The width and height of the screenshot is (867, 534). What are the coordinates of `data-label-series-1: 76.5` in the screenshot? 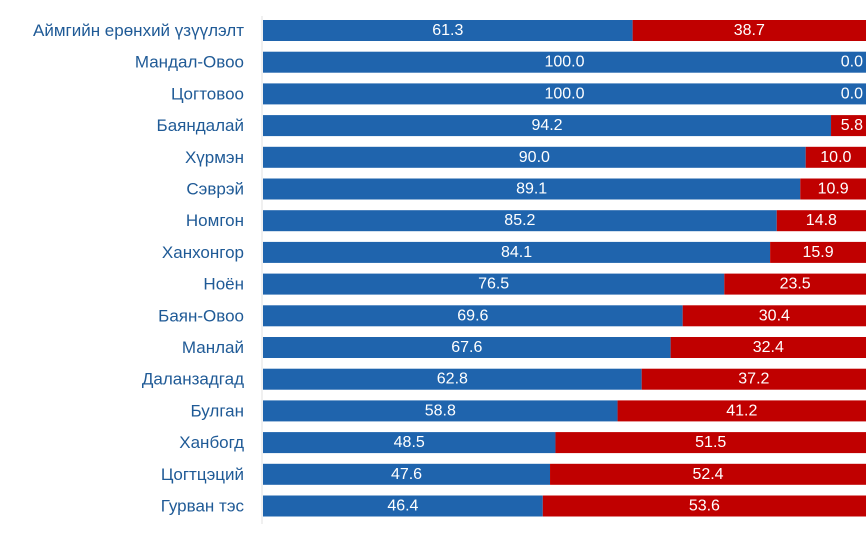 It's located at (493, 284).